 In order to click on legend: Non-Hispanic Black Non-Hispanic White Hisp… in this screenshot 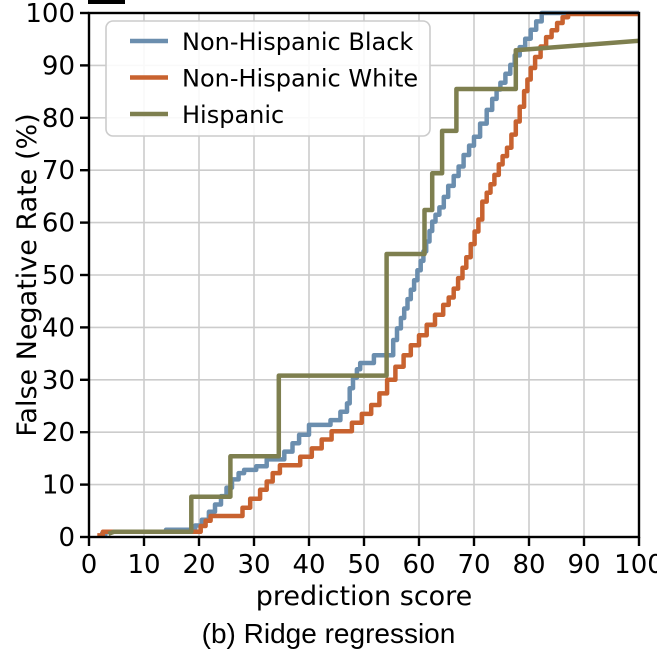, I will do `click(268, 78)`.